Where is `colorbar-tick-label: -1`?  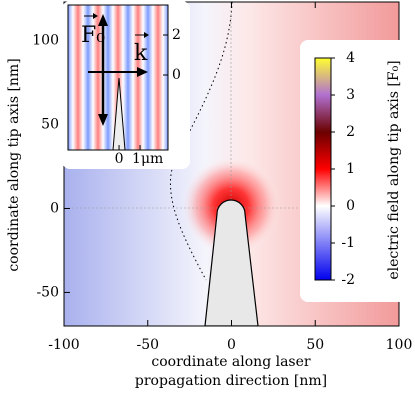
colorbar-tick-label: -1 is located at coordinates (348, 243).